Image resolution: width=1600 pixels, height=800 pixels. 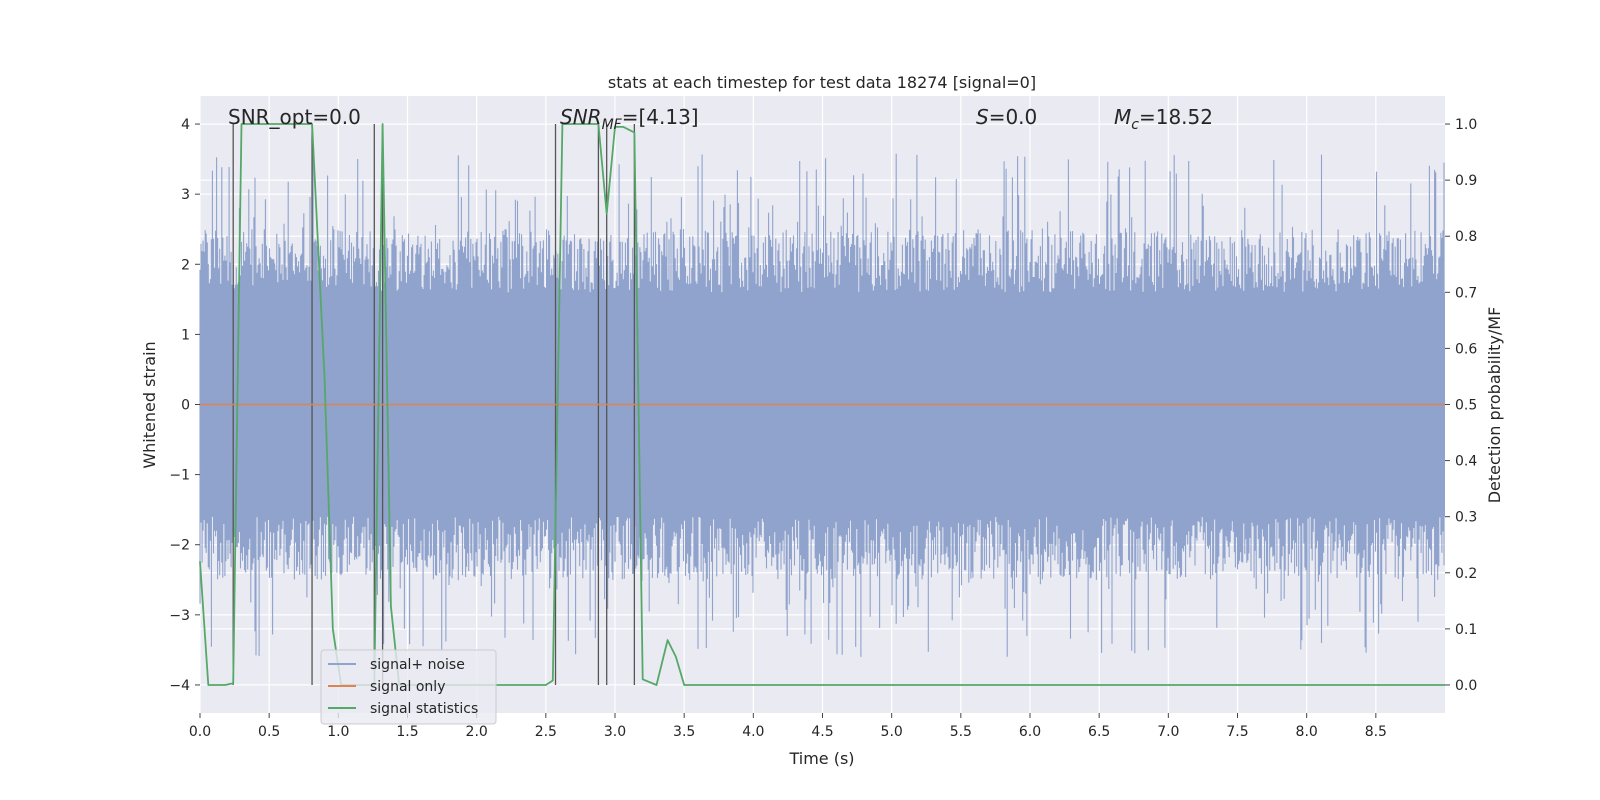 I want to click on left-tick-label: 3, so click(x=185, y=195).